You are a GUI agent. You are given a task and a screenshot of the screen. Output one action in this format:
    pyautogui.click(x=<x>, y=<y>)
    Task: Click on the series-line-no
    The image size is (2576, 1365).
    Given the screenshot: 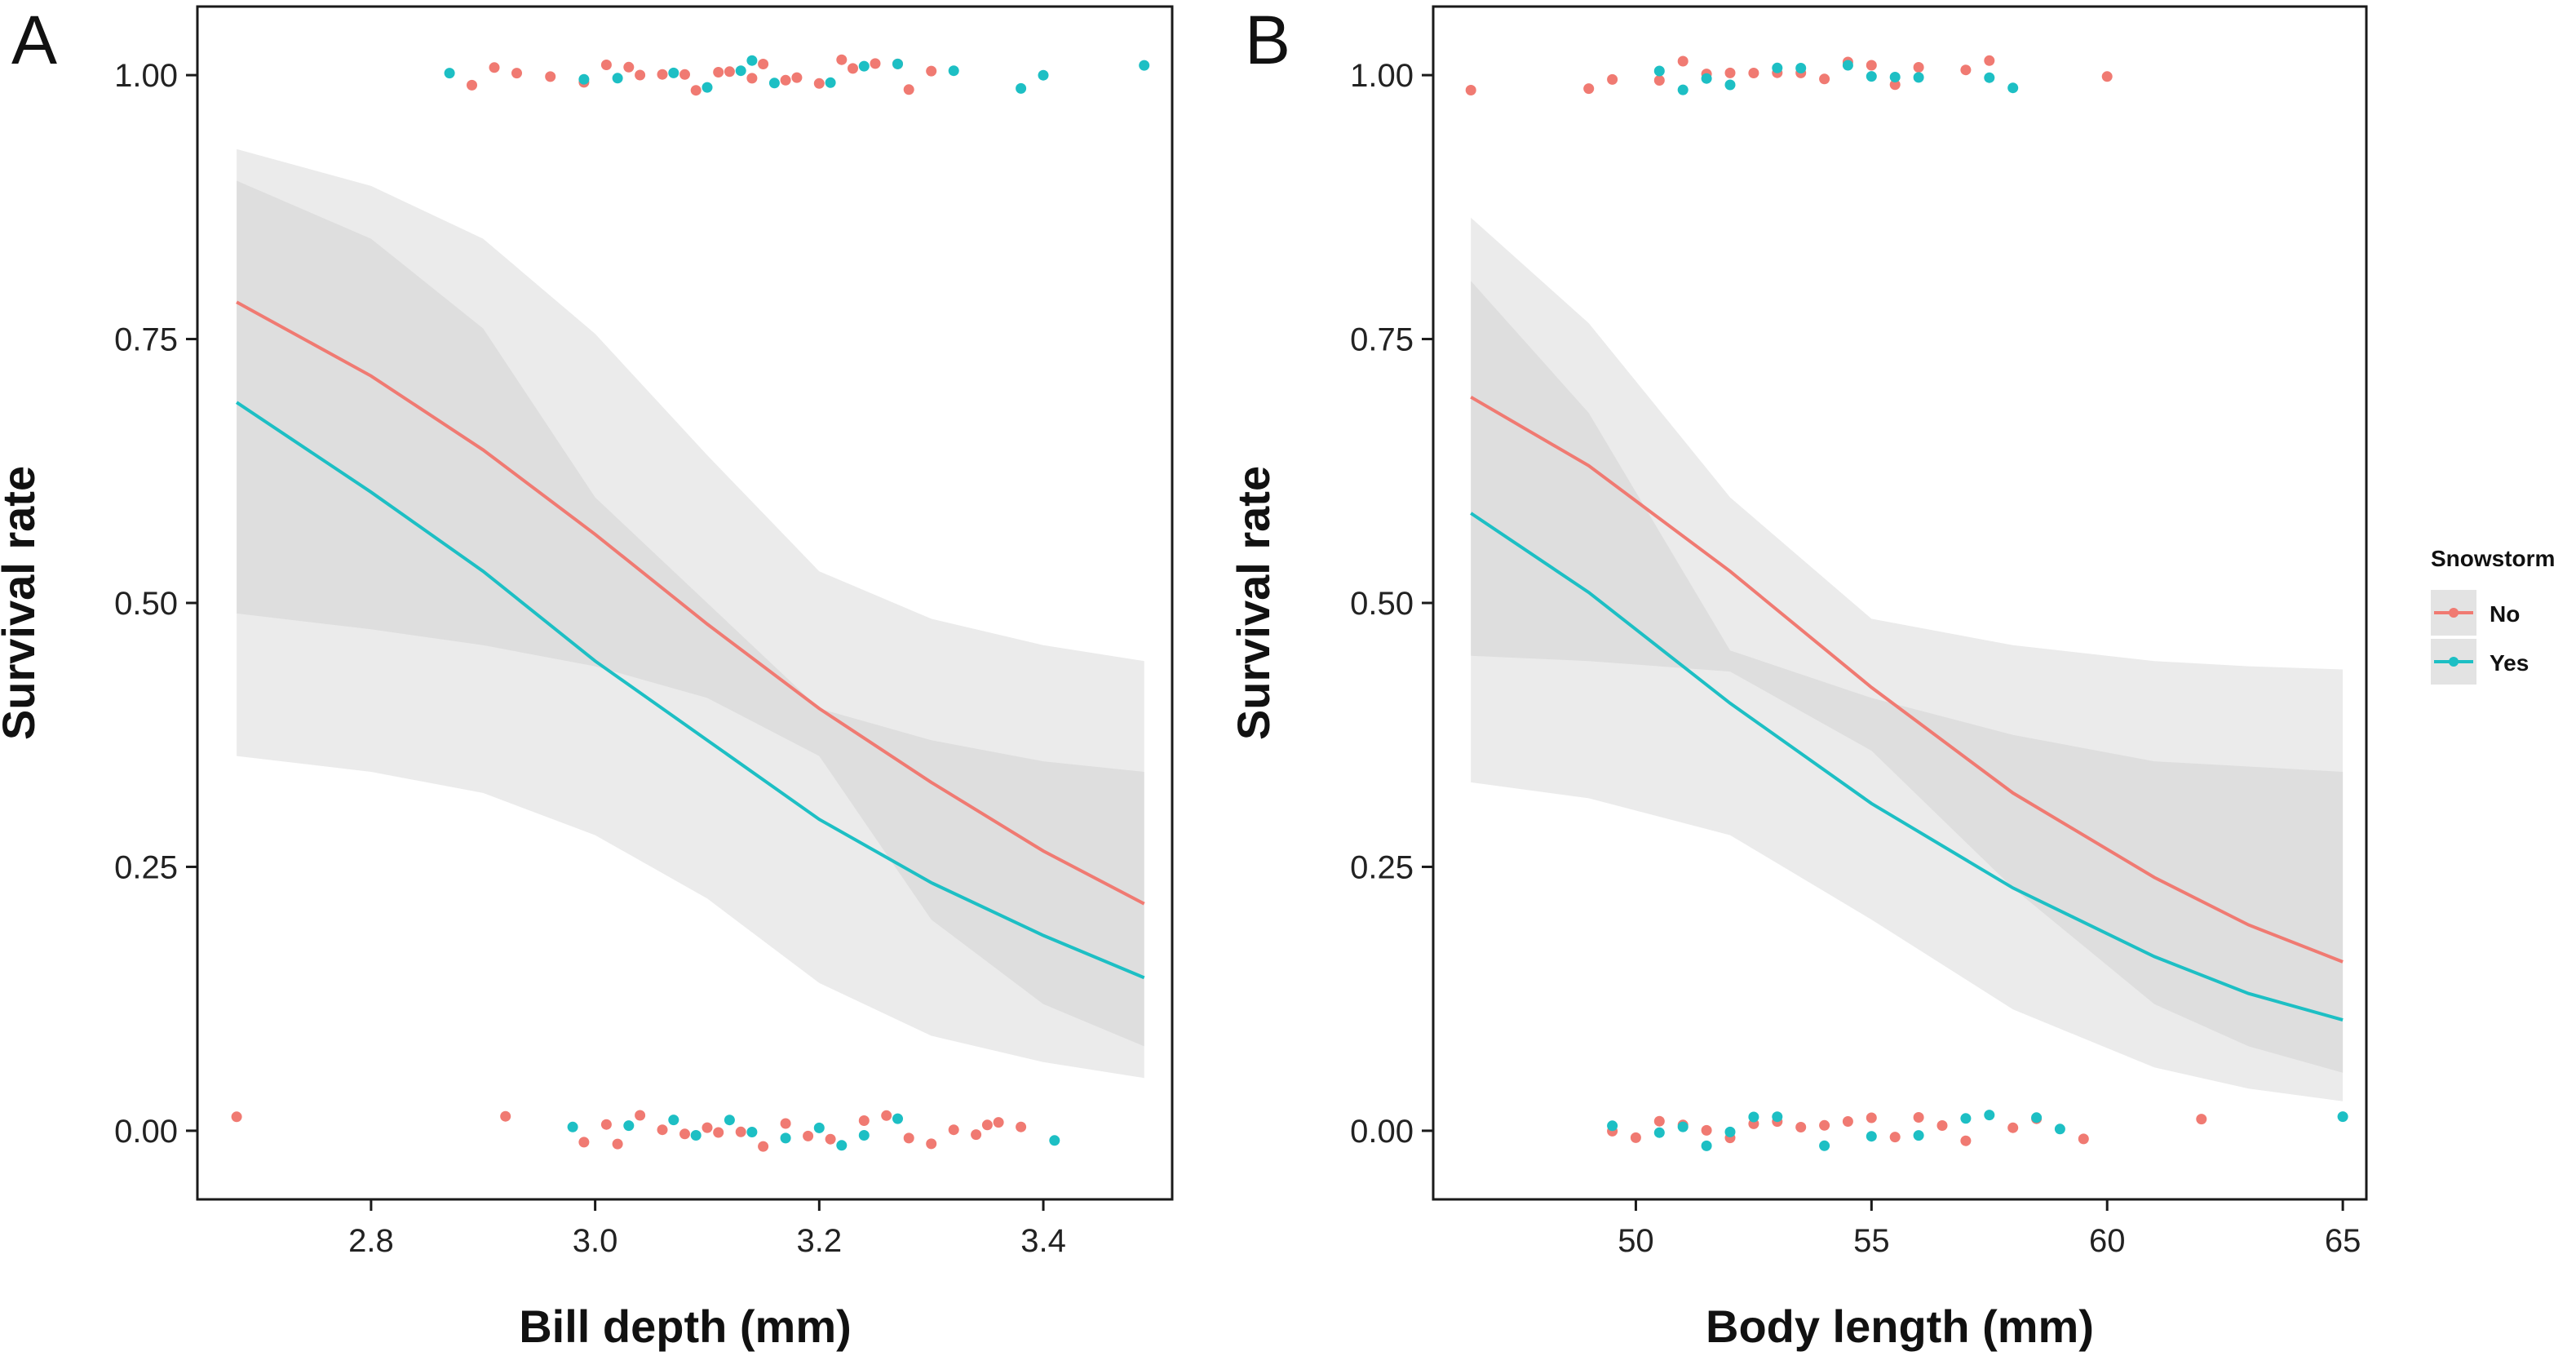 What is the action you would take?
    pyautogui.click(x=1907, y=679)
    